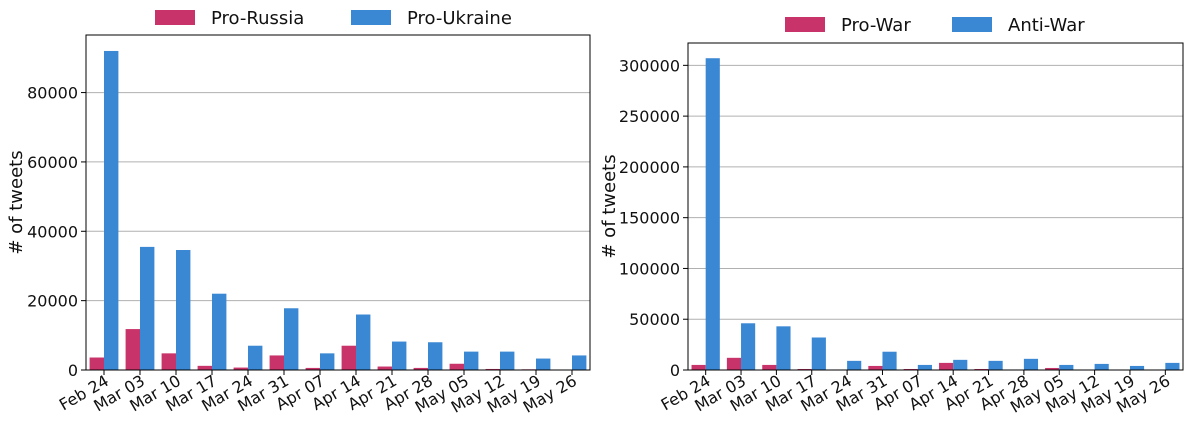  Describe the element at coordinates (654, 319) in the screenshot. I see `y-tick-label: 50000` at that location.